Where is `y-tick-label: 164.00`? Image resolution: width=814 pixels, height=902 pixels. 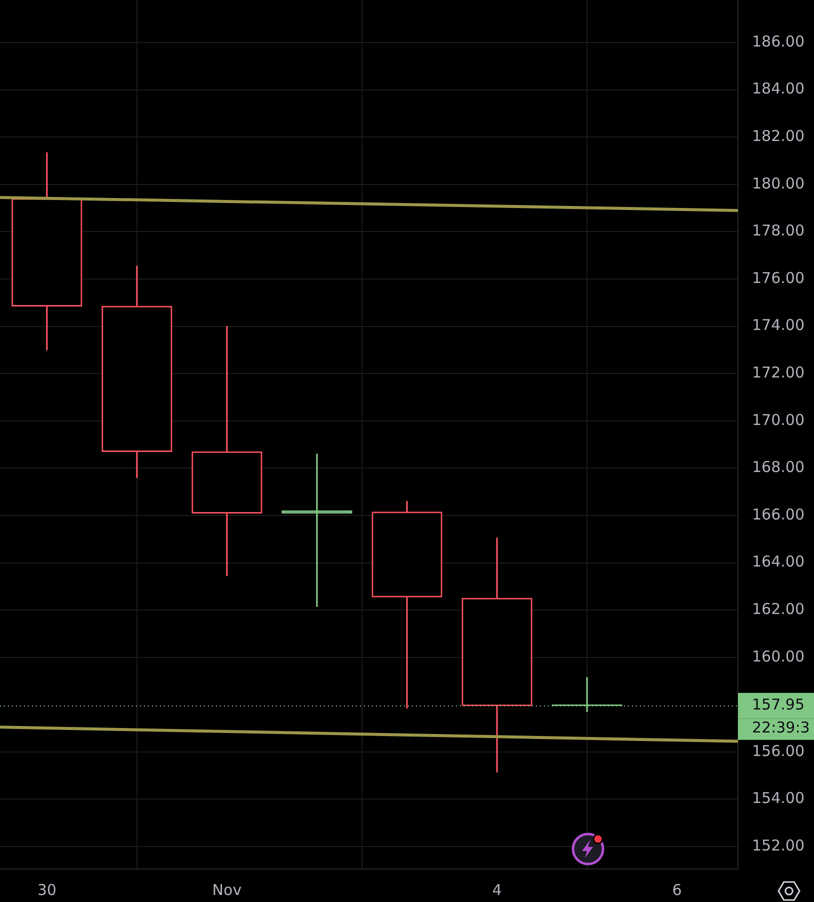 y-tick-label: 164.00 is located at coordinates (778, 561).